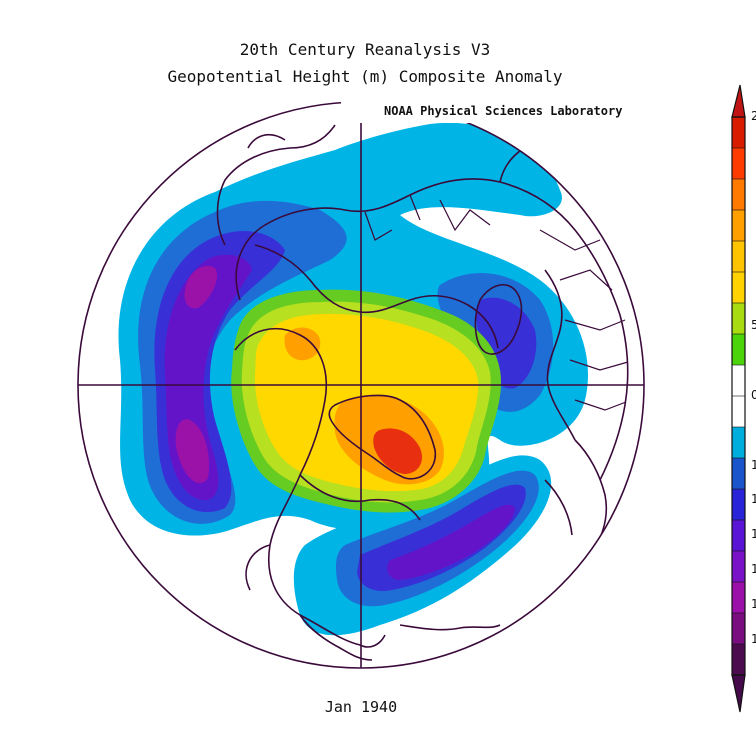 The height and width of the screenshot is (750, 756). What do you see at coordinates (400, 637) in the screenshot?
I see `central-america-outline` at bounding box center [400, 637].